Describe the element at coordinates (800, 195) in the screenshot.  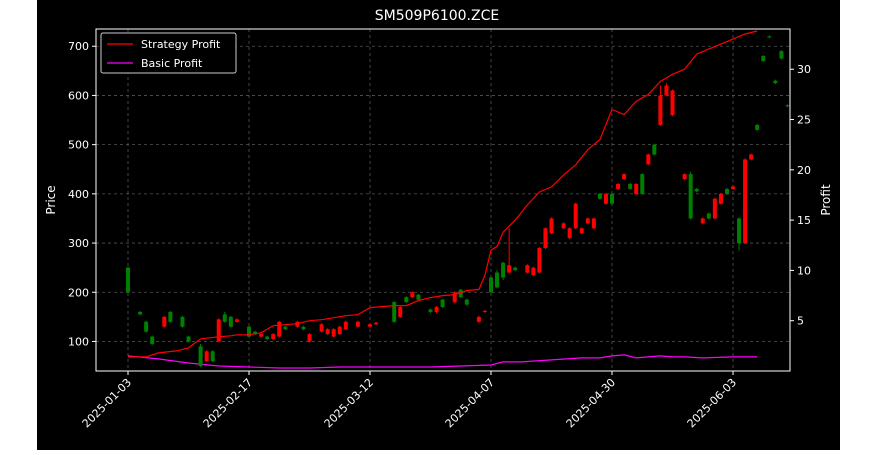
I see `right-y-axis: 5 10 15 20 25 30` at that location.